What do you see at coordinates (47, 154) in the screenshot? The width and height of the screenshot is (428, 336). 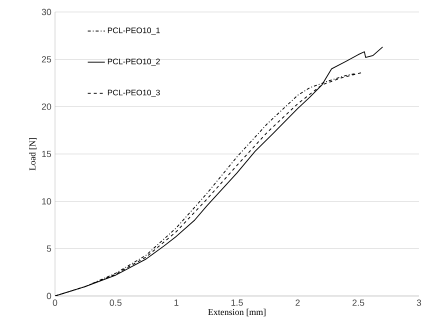 I see `y-tick-label: 15` at bounding box center [47, 154].